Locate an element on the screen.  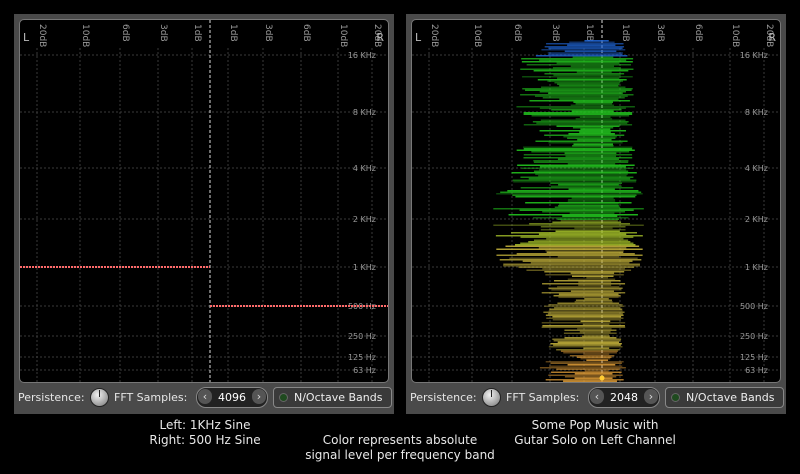
caption-line: Some Pop Music with is located at coordinates (595, 425).